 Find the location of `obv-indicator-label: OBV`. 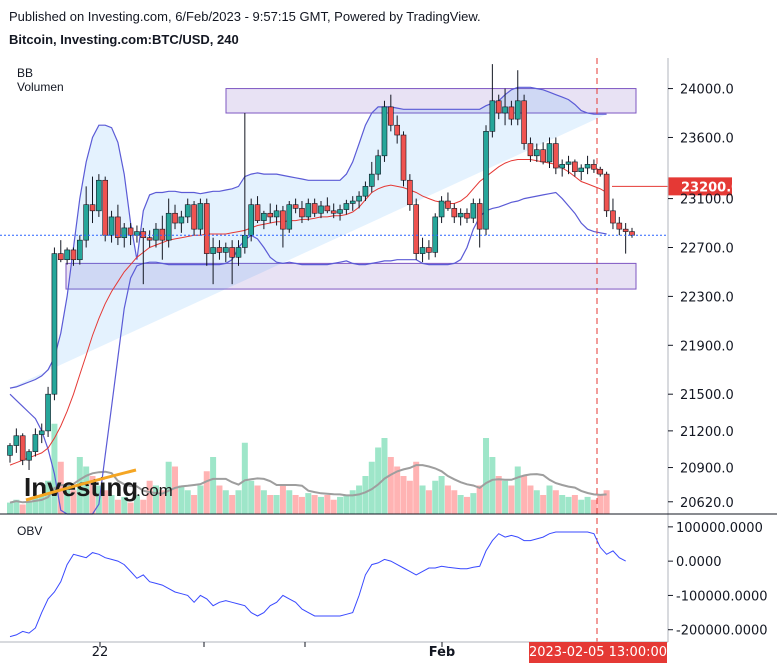

obv-indicator-label: OBV is located at coordinates (30, 531).